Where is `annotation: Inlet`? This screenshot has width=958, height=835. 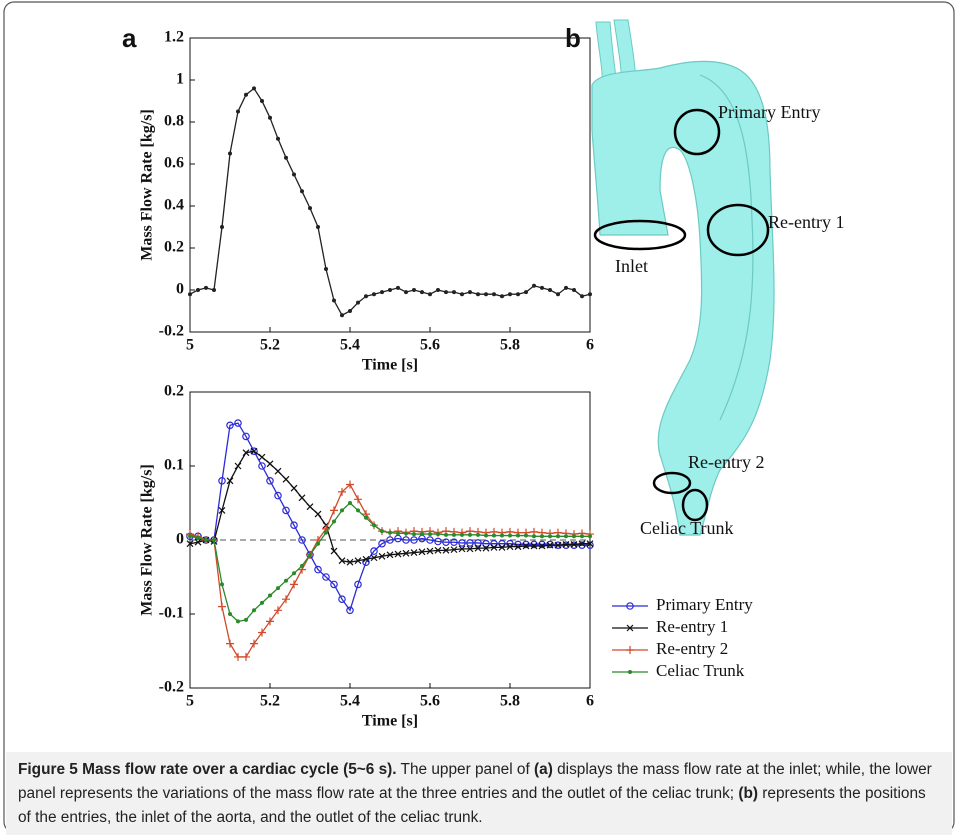
annotation: Inlet is located at coordinates (631, 266).